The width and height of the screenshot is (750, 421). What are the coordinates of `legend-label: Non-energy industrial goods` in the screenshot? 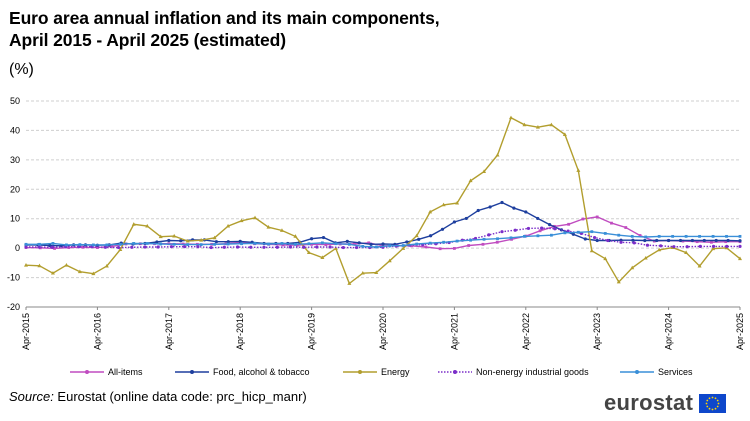 It's located at (532, 372).